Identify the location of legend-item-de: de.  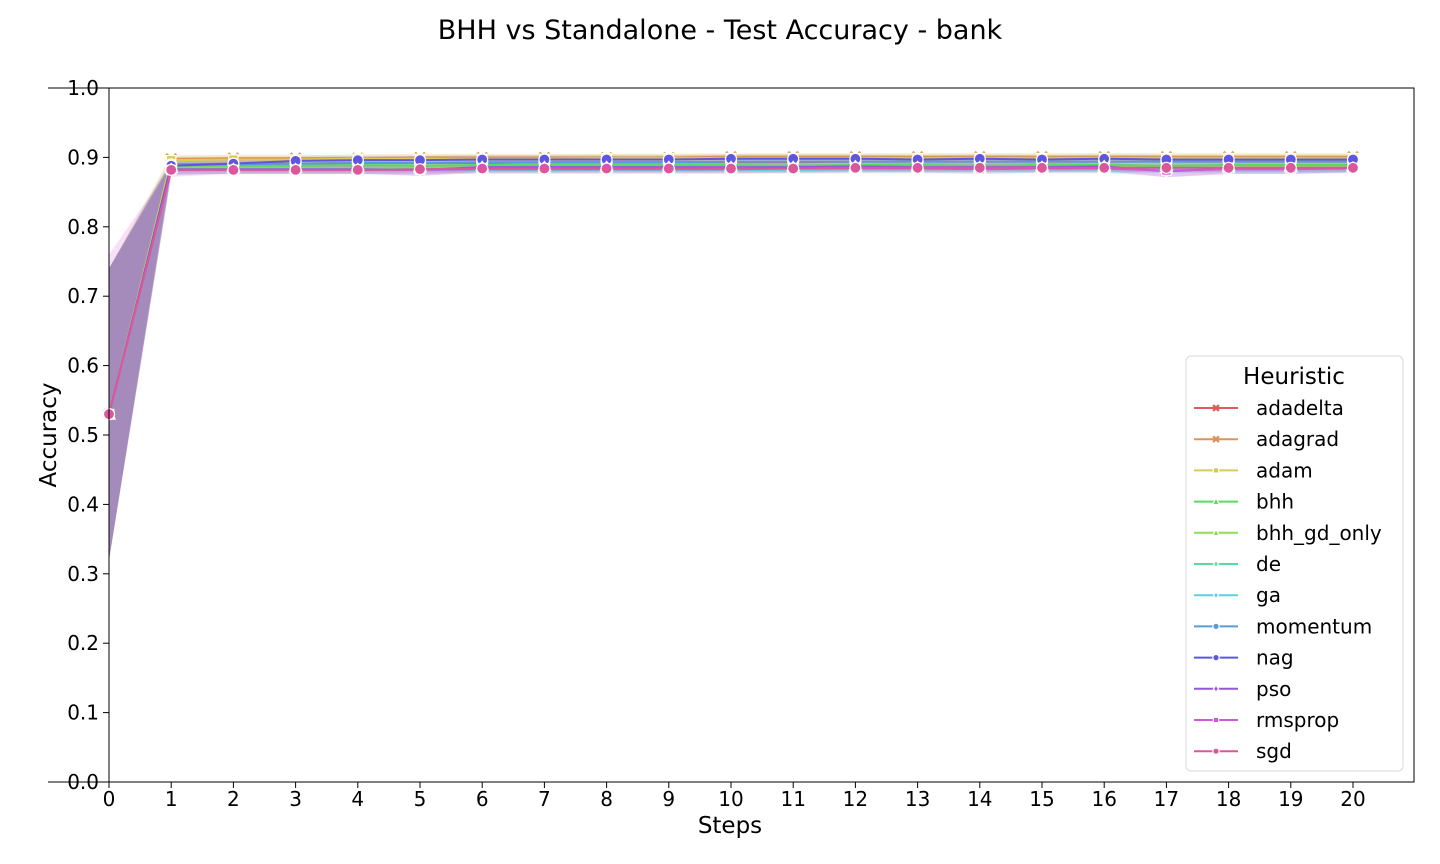
(1237, 564).